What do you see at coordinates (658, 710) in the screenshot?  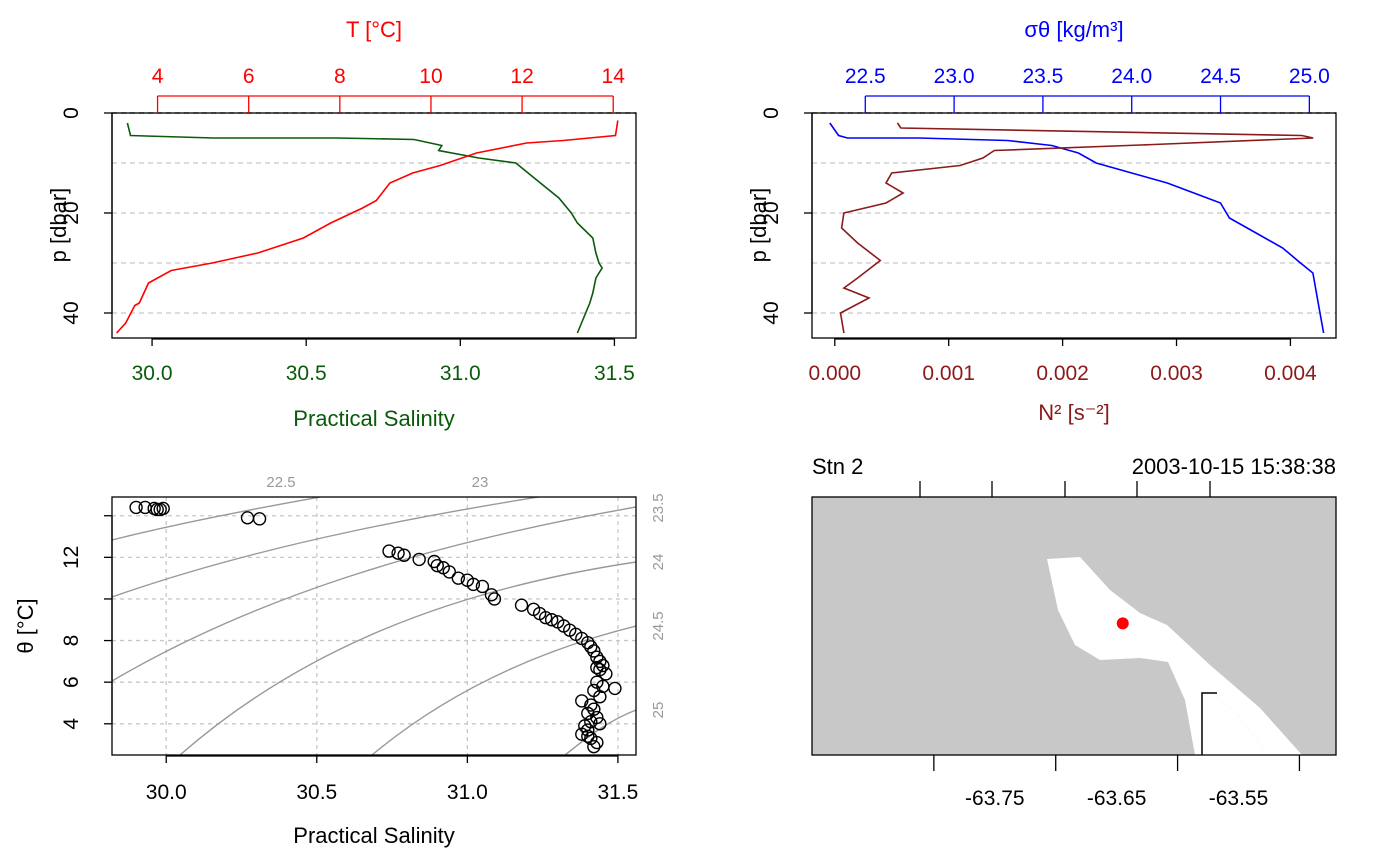 I see `isopycnal-label: 25` at bounding box center [658, 710].